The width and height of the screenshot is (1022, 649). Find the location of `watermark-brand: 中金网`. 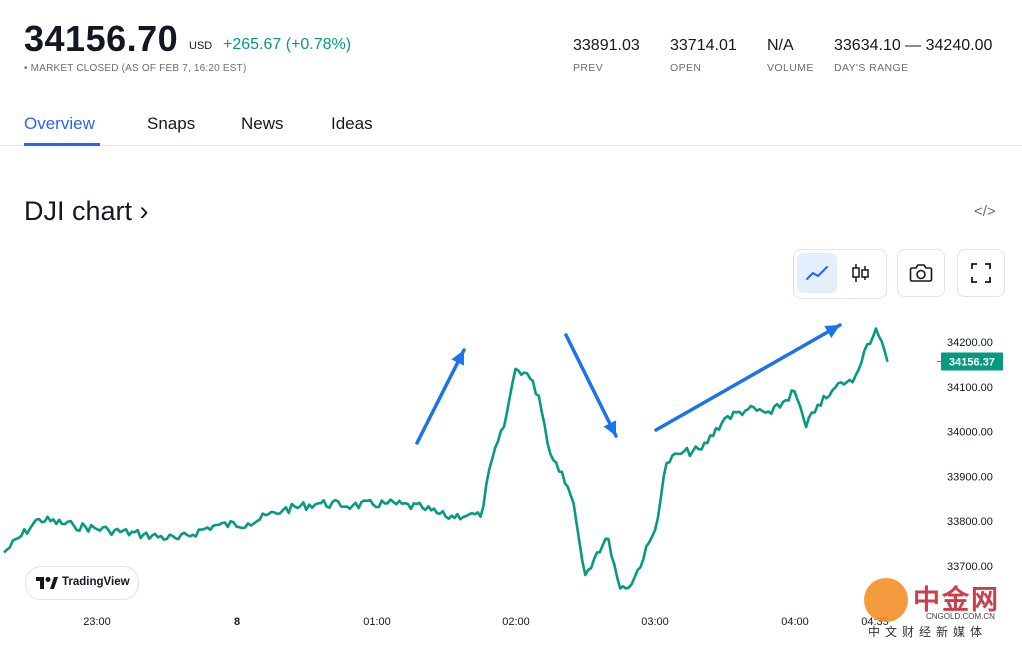

watermark-brand: 中金网 is located at coordinates (956, 600).